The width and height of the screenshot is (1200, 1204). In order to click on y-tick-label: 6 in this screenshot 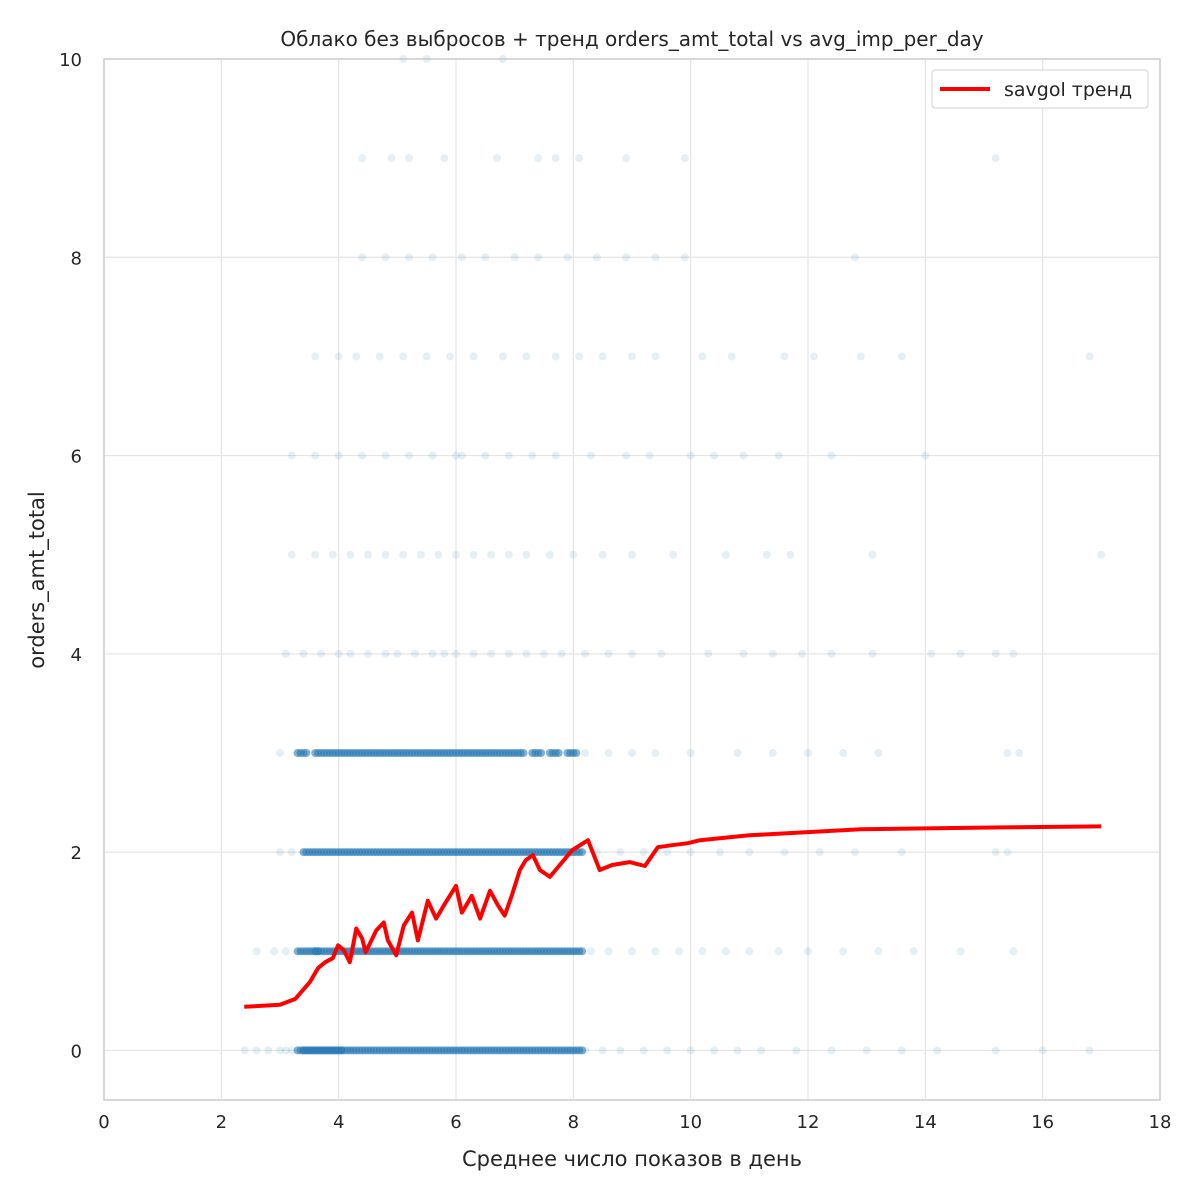, I will do `click(76, 457)`.